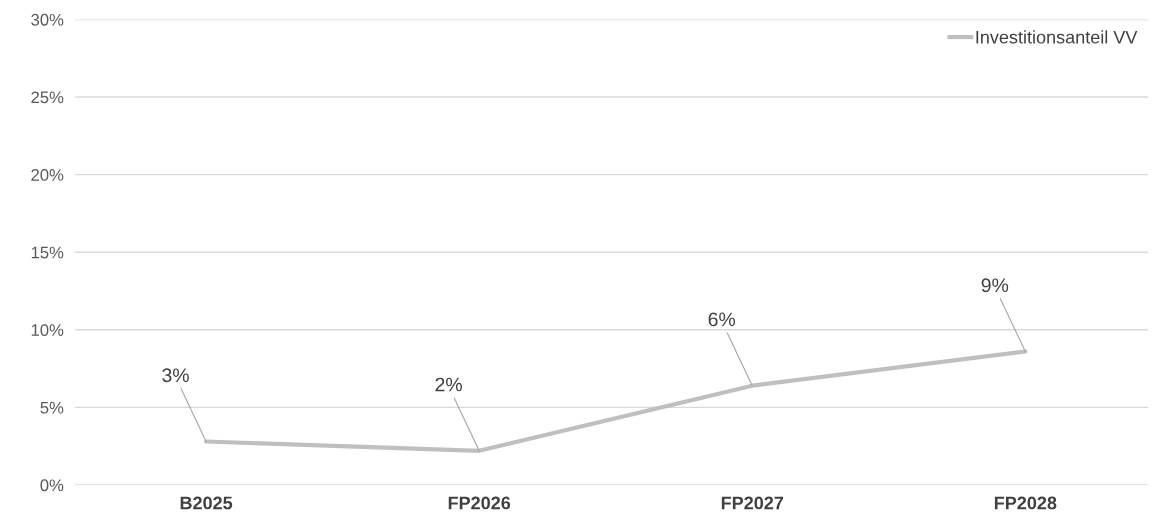 The image size is (1154, 526). What do you see at coordinates (175, 375) in the screenshot?
I see `data-label: 3%` at bounding box center [175, 375].